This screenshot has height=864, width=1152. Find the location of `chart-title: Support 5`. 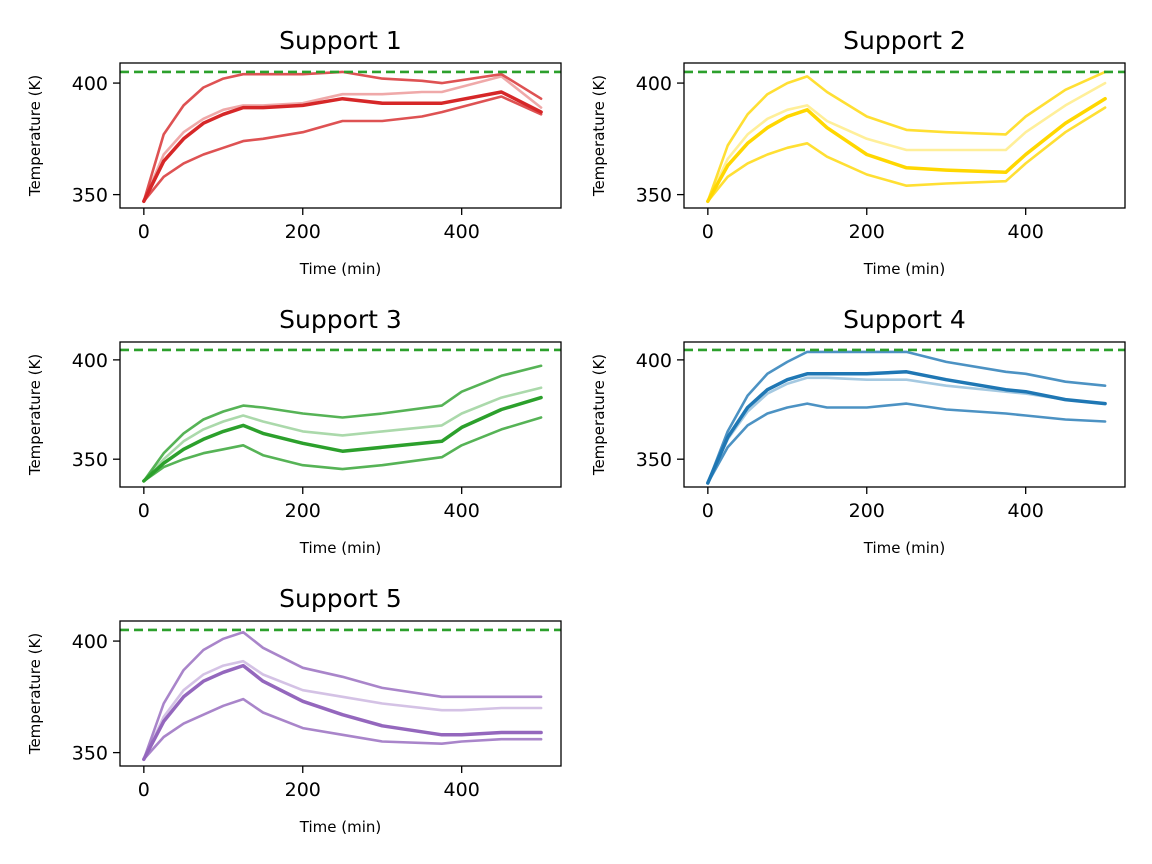

chart-title: Support 5 is located at coordinates (340, 598).